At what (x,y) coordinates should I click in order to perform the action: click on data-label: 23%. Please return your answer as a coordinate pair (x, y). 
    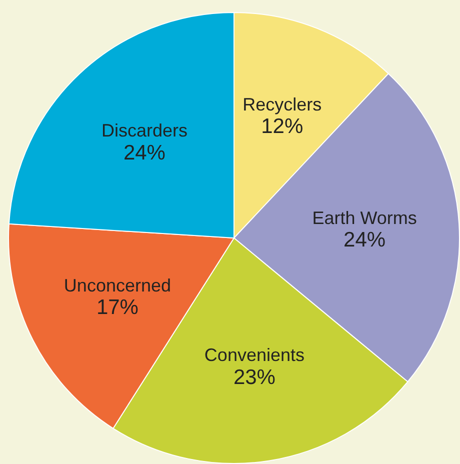
    Looking at the image, I should click on (254, 377).